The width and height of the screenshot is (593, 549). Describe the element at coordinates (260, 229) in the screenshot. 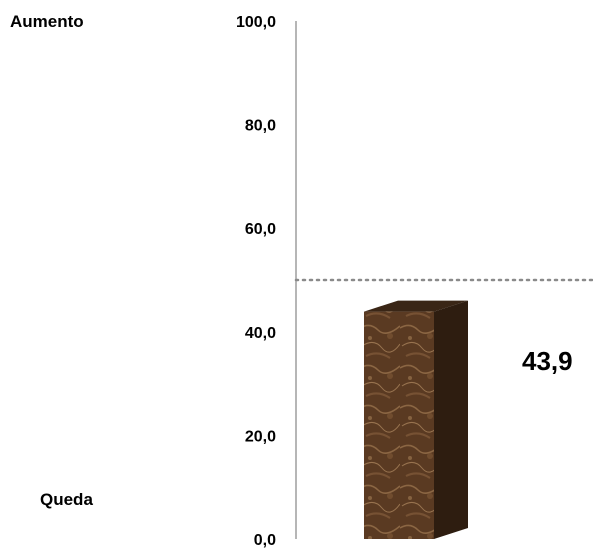

I see `y-tick-label: 60,0` at that location.